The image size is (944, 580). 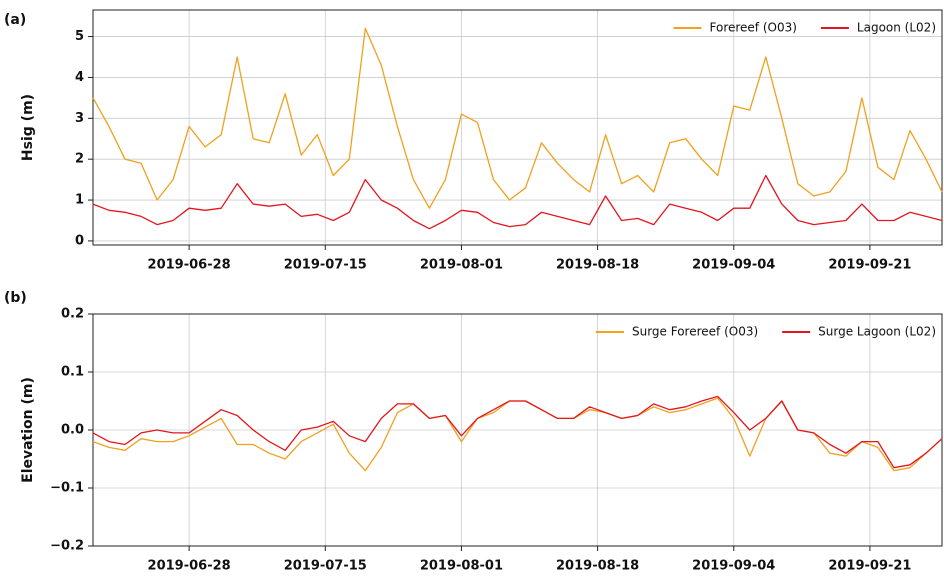 What do you see at coordinates (67, 546) in the screenshot?
I see `y-tick-label: −0.2` at bounding box center [67, 546].